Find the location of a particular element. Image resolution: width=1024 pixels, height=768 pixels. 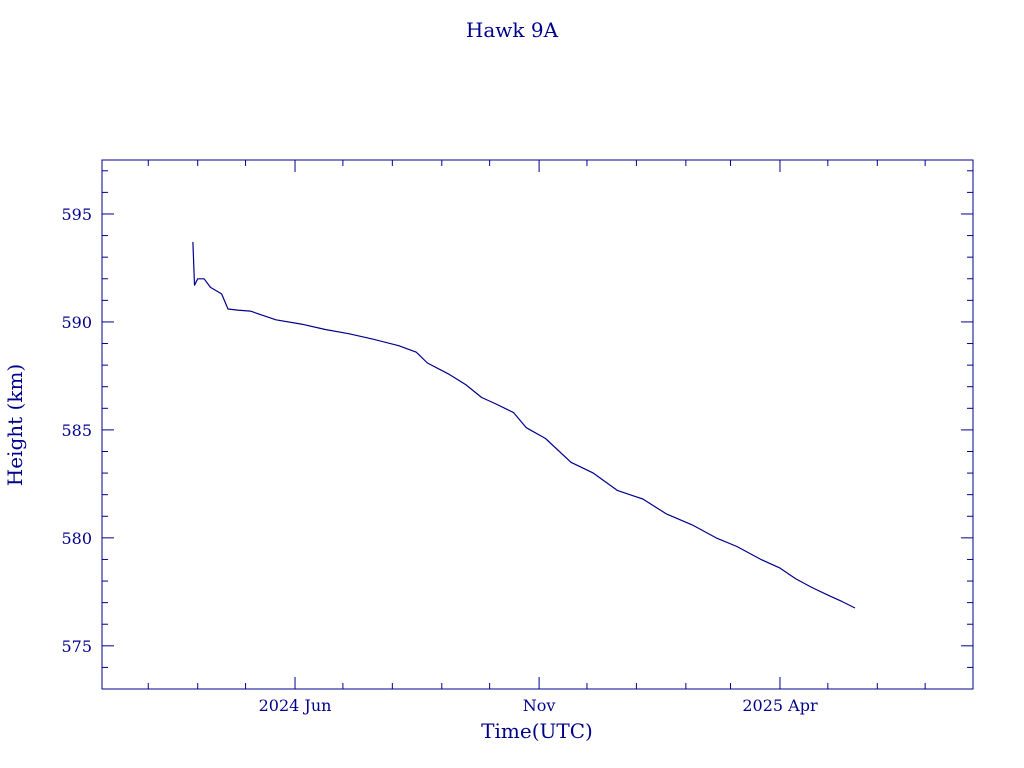

x-tick-label: 2025 Apr is located at coordinates (780, 705).